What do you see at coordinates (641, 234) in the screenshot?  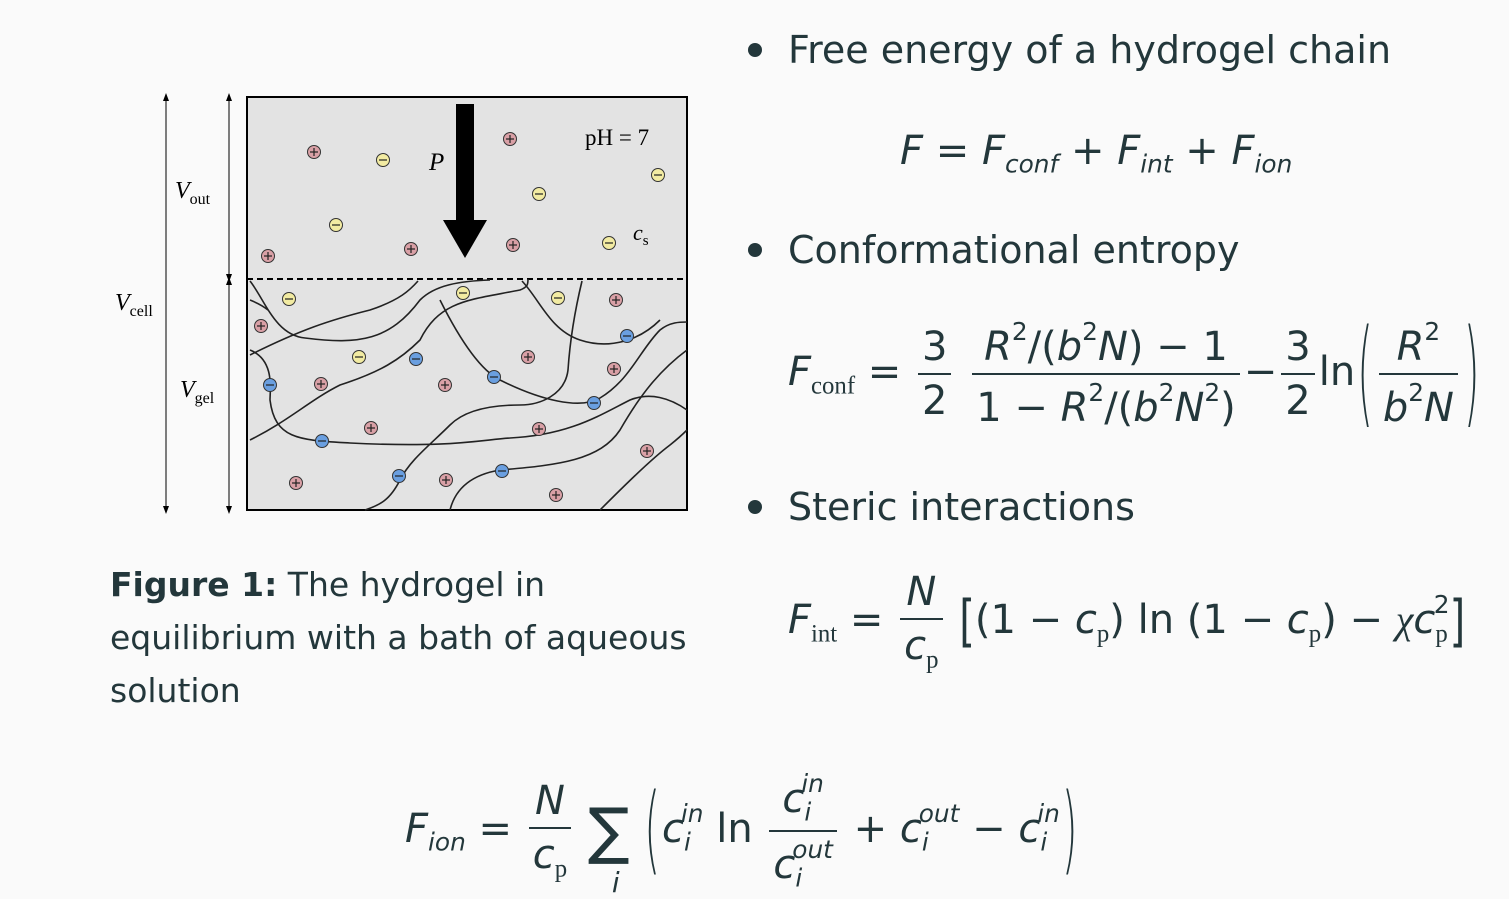 I see `salt-concentration-label: cs` at bounding box center [641, 234].